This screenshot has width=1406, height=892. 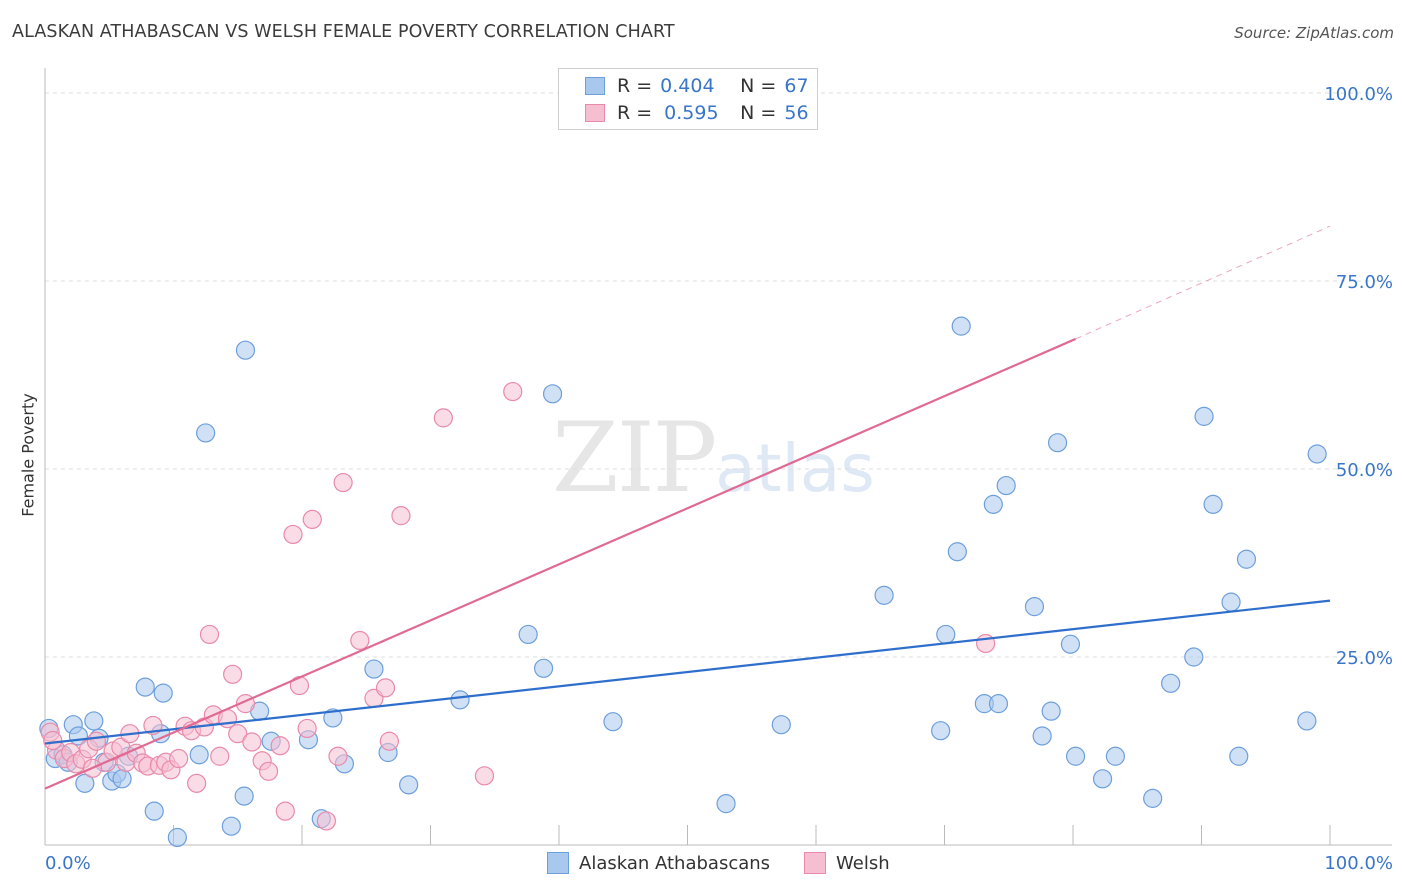 I want to click on legend-n-value: 67, so click(x=796, y=86).